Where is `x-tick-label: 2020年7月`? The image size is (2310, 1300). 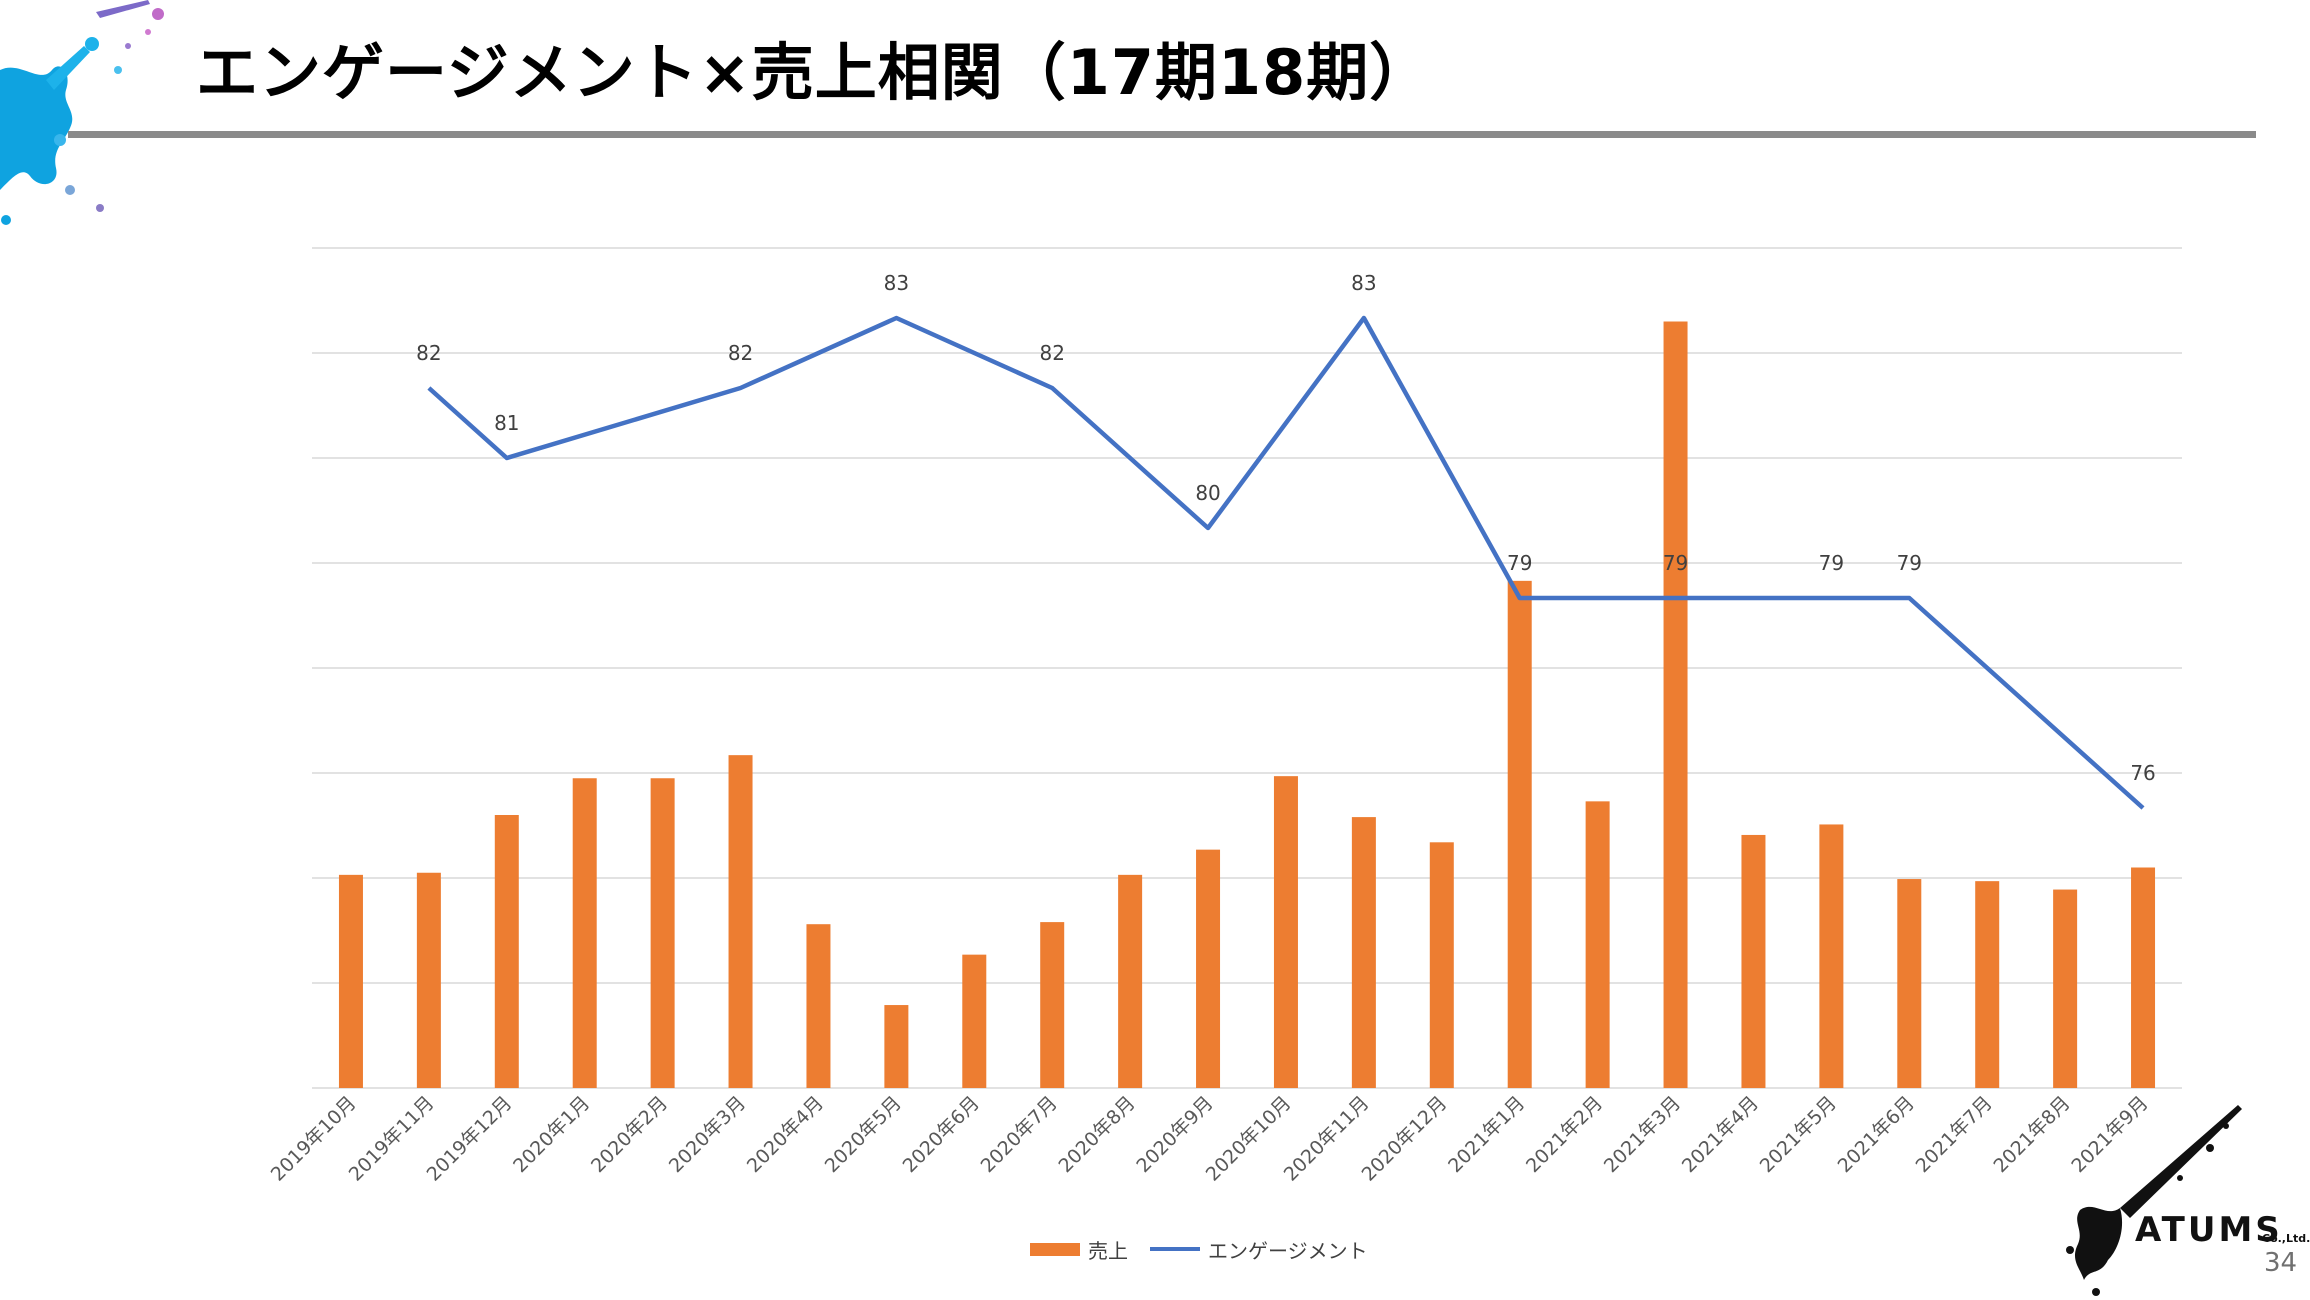 x-tick-label: 2020年7月 is located at coordinates (1019, 1134).